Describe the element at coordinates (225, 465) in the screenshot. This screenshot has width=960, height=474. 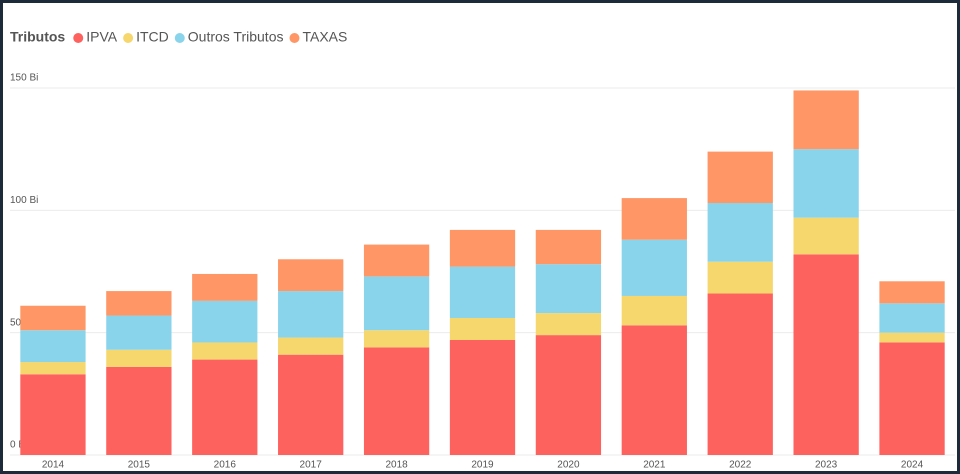
I see `x-tick-label: 2016` at that location.